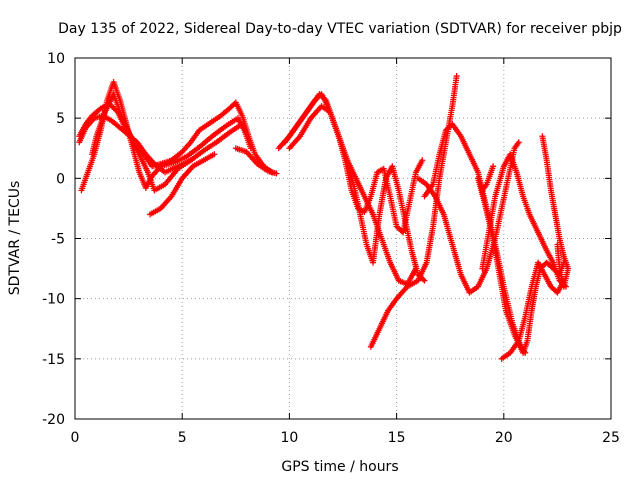  Describe the element at coordinates (339, 467) in the screenshot. I see `x-axis-label: GPS time / hours` at that location.